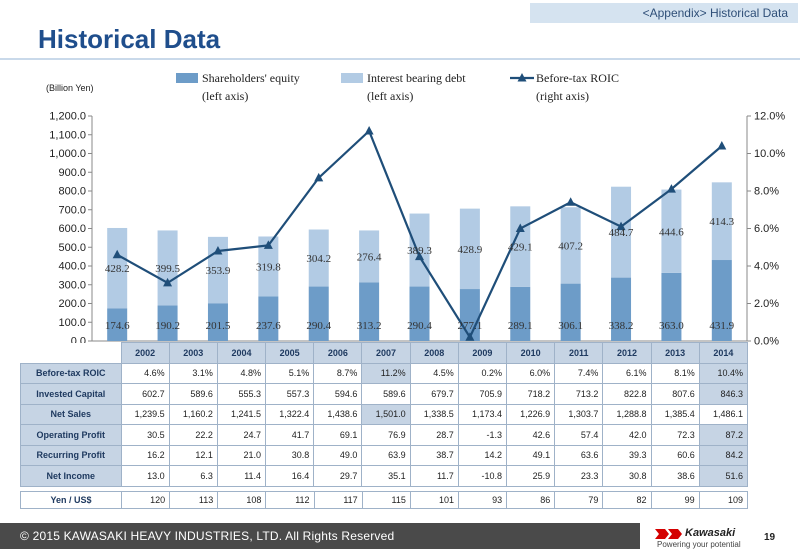  What do you see at coordinates (434, 394) in the screenshot?
I see `table-cell: 679.7` at bounding box center [434, 394].